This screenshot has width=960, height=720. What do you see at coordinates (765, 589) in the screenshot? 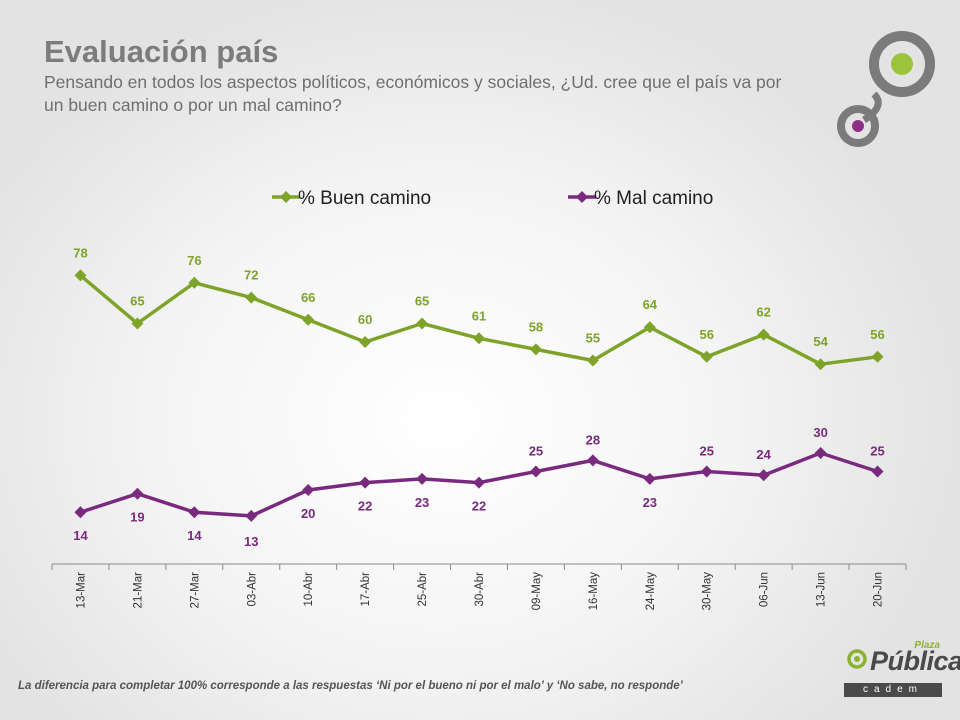
I see `x-tick-label: 06-Jun` at bounding box center [765, 589].